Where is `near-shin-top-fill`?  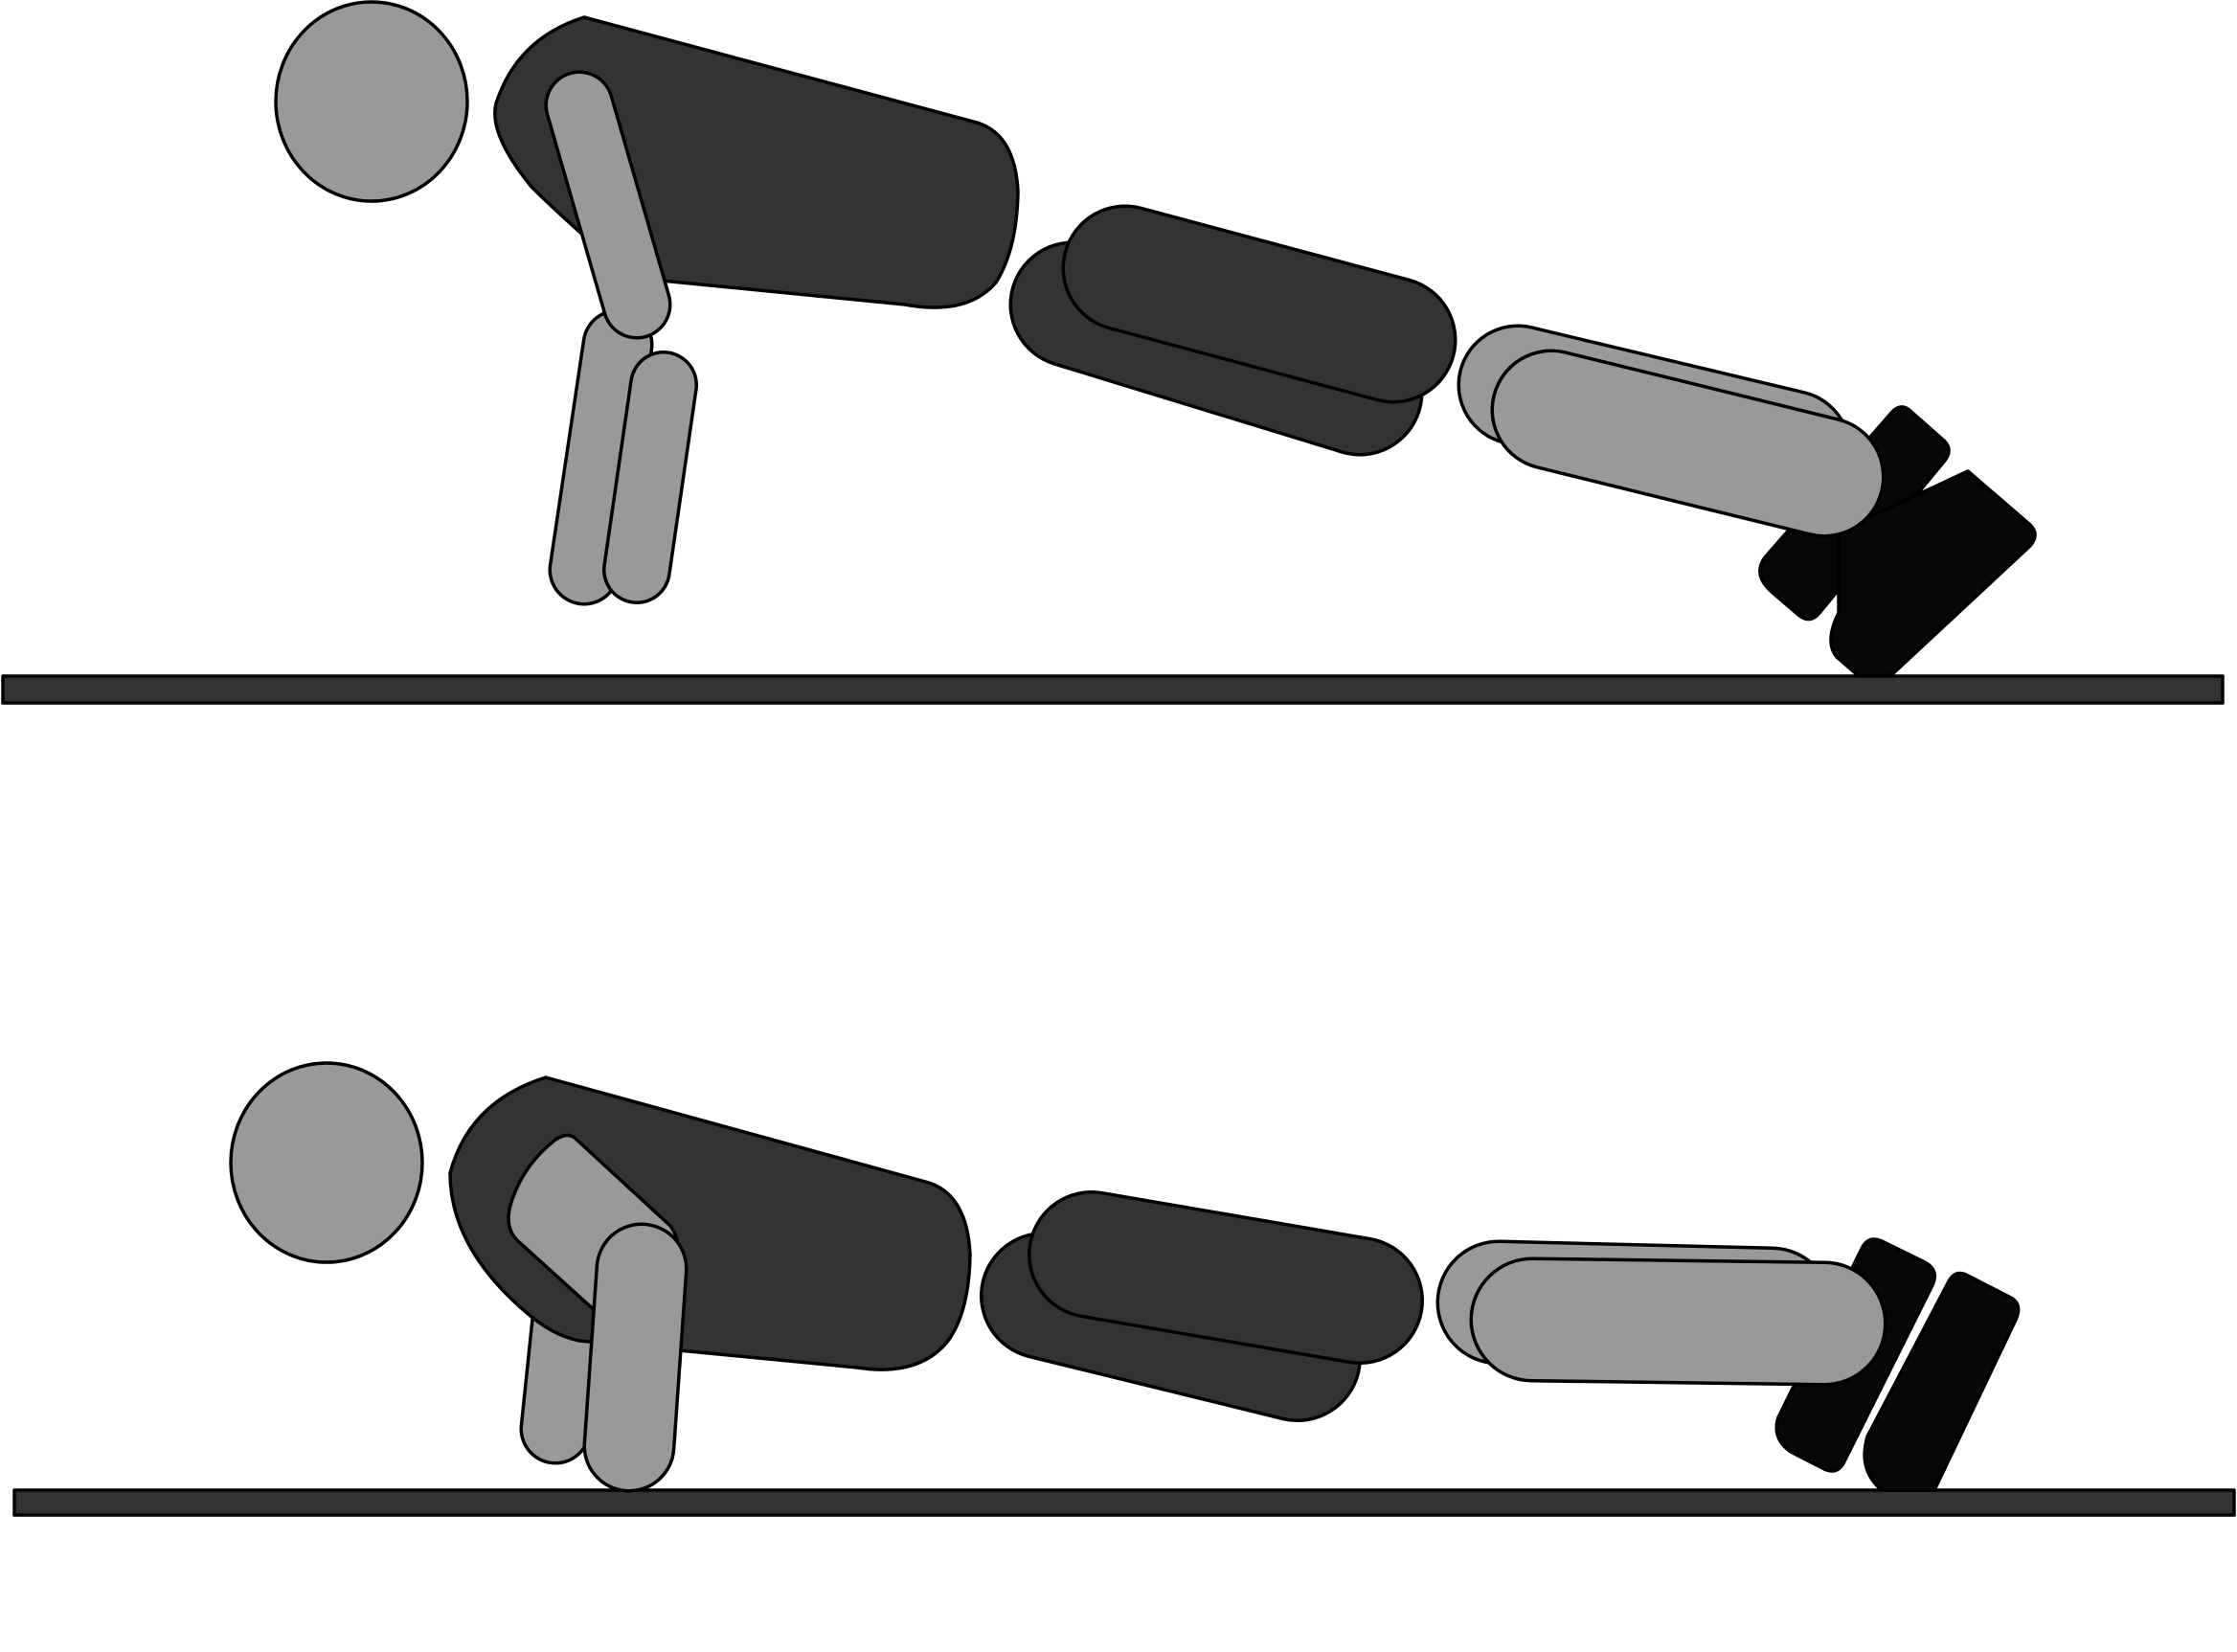
near-shin-top-fill is located at coordinates (1688, 443).